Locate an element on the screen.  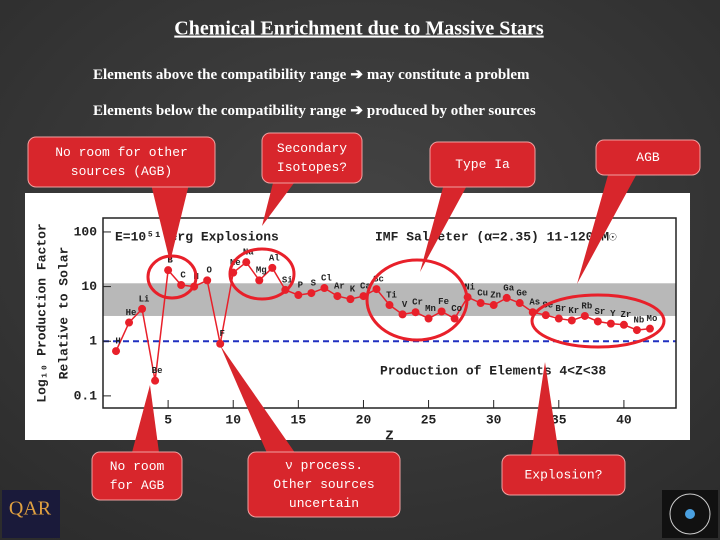
x-tick-label: 20 is located at coordinates (364, 419).